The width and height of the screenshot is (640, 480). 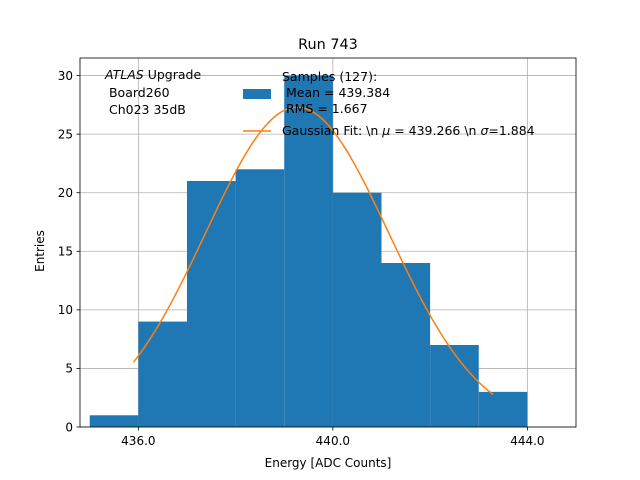 I want to click on legend-samples-line2: Mean = 439.384, so click(x=336, y=92).